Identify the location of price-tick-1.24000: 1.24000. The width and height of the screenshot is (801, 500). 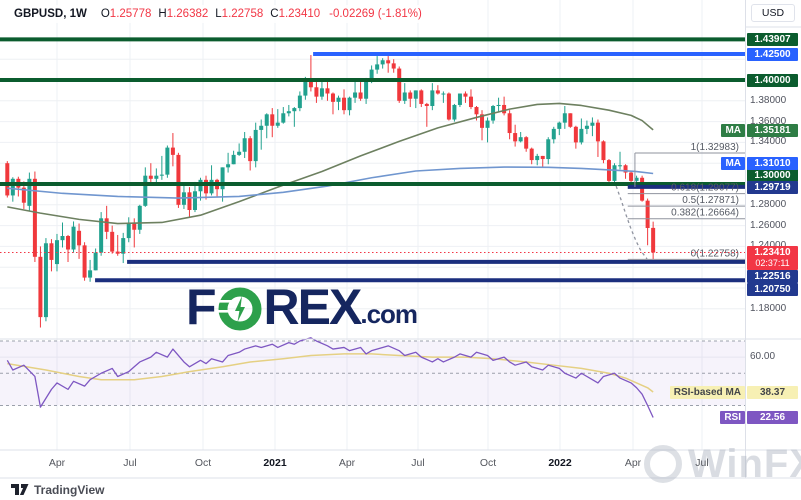
(774, 246).